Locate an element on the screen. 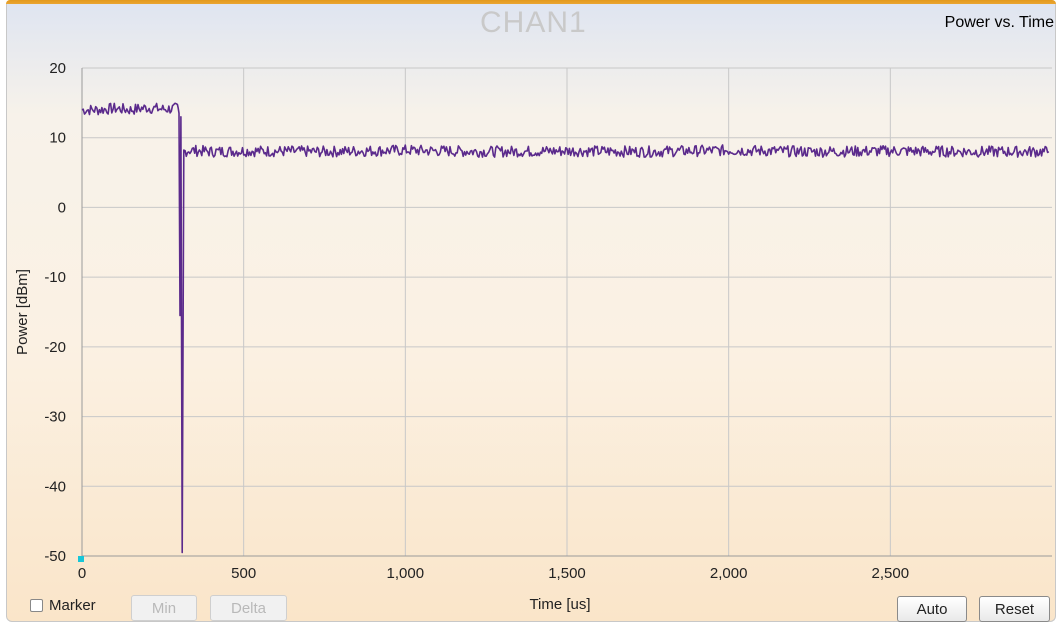 This screenshot has height=626, width=1060. y-tick-label: -30 is located at coordinates (55, 417).